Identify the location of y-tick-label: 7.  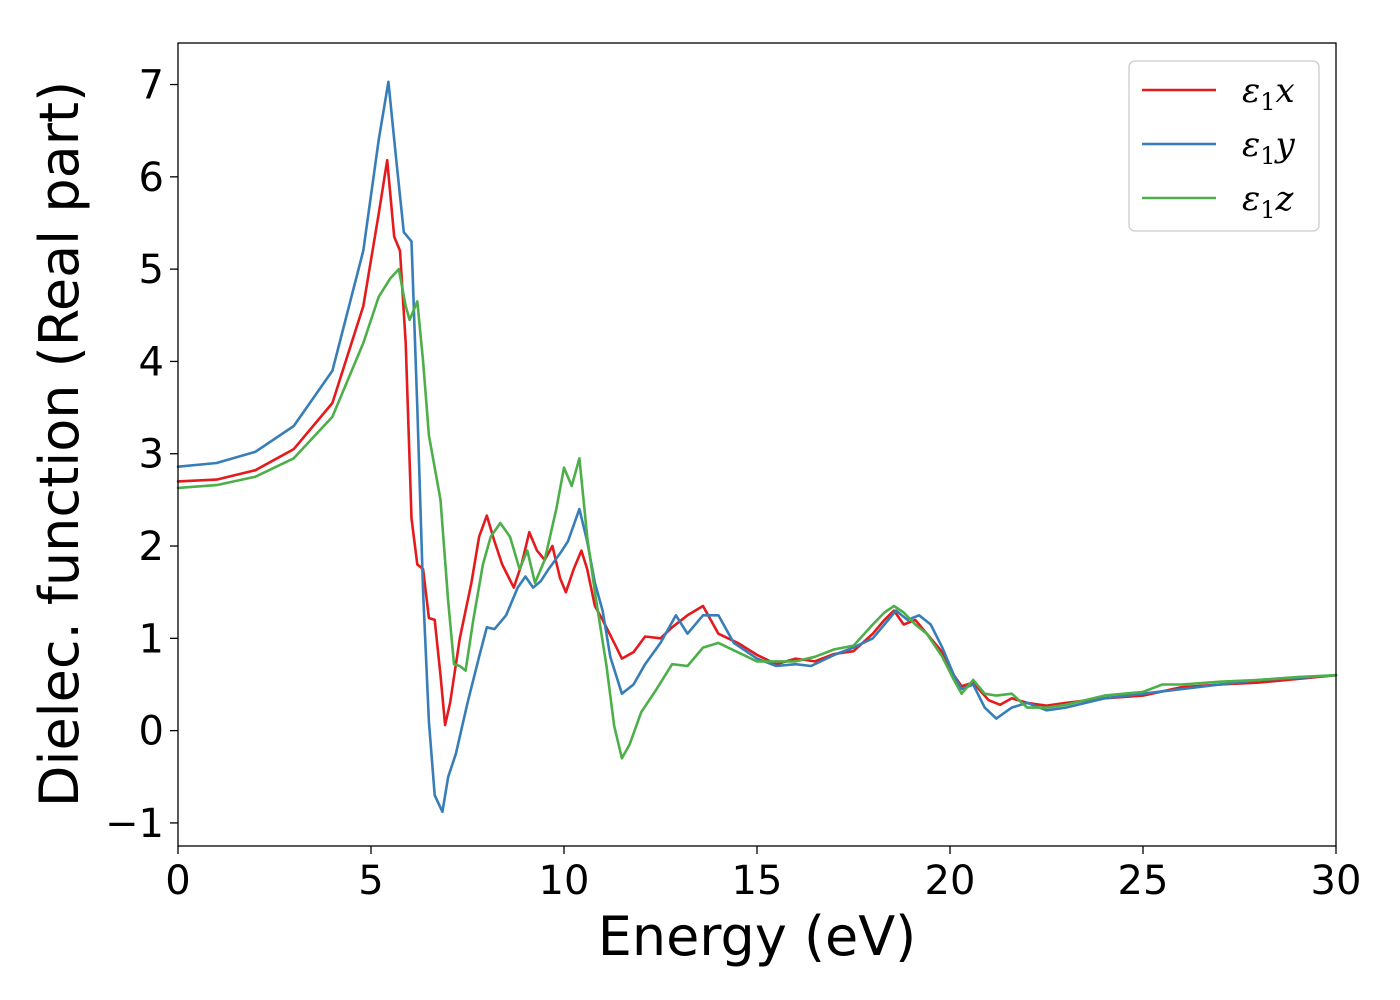
(151, 86).